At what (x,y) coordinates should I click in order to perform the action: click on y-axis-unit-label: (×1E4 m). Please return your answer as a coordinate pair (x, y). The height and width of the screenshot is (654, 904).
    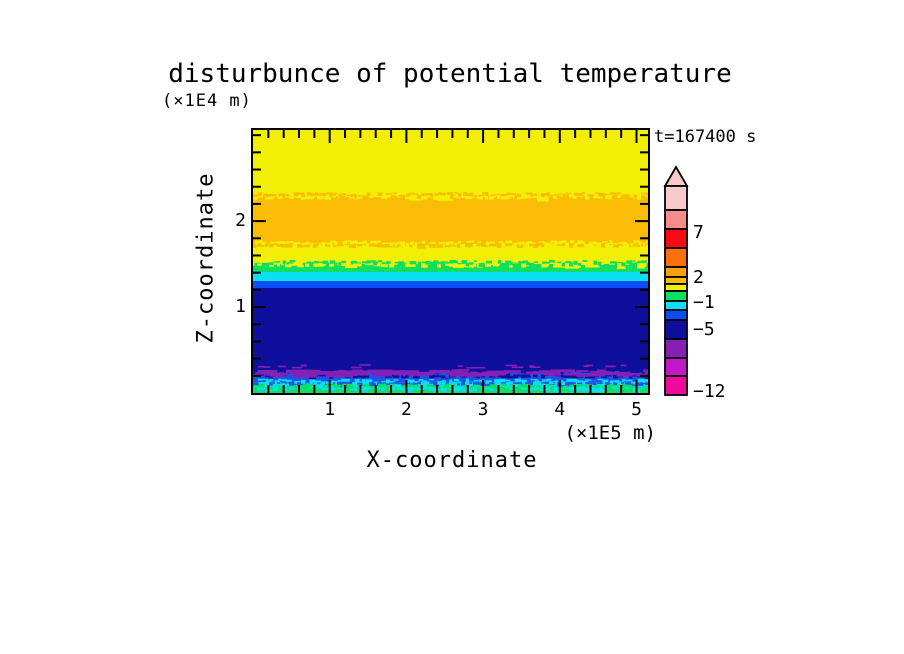
    Looking at the image, I should click on (207, 101).